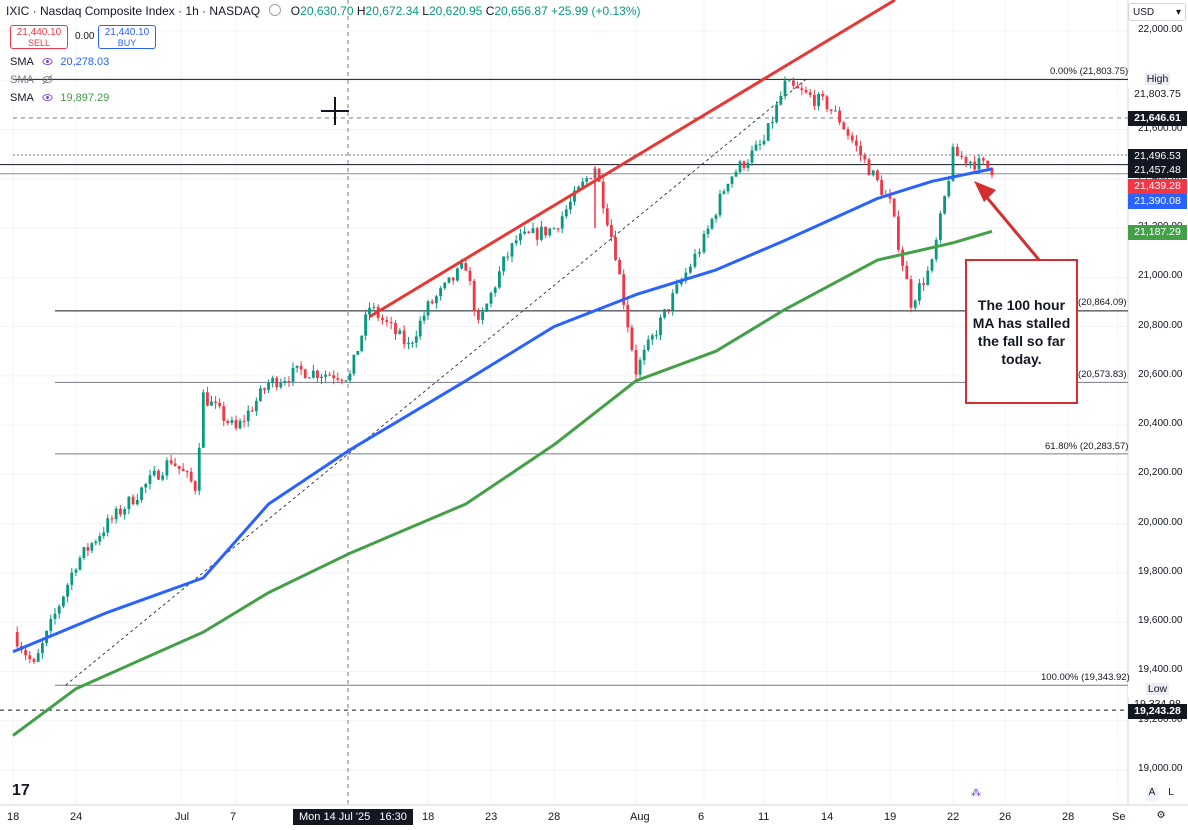 The width and height of the screenshot is (1188, 830). I want to click on close-value: 20,656.87, so click(521, 11).